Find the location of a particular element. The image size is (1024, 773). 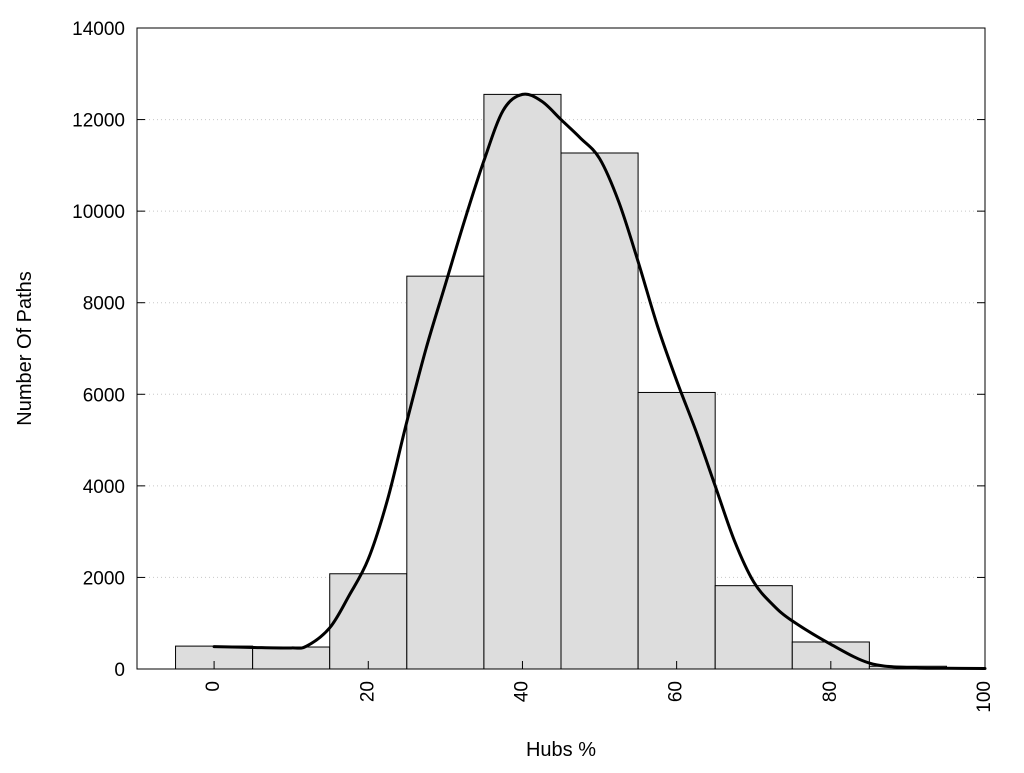

y-tick-label-10000: 10000 is located at coordinates (98, 212).